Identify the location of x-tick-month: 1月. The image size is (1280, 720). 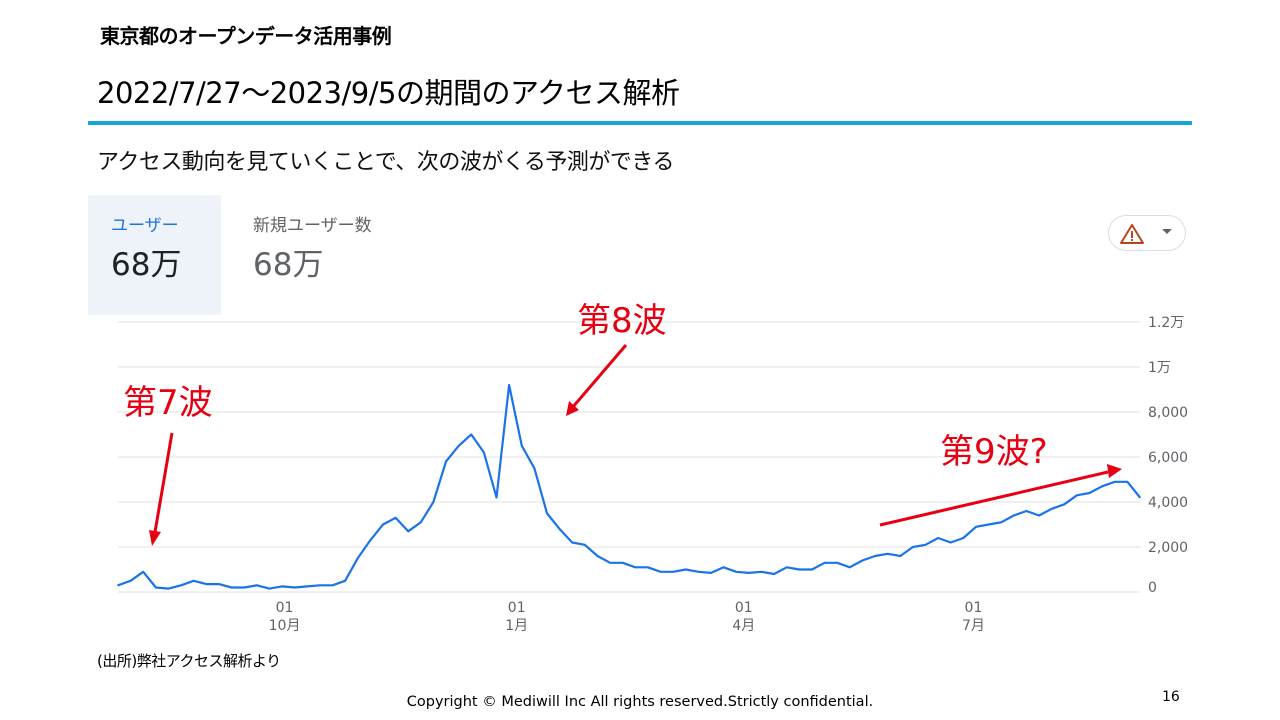
(516, 626).